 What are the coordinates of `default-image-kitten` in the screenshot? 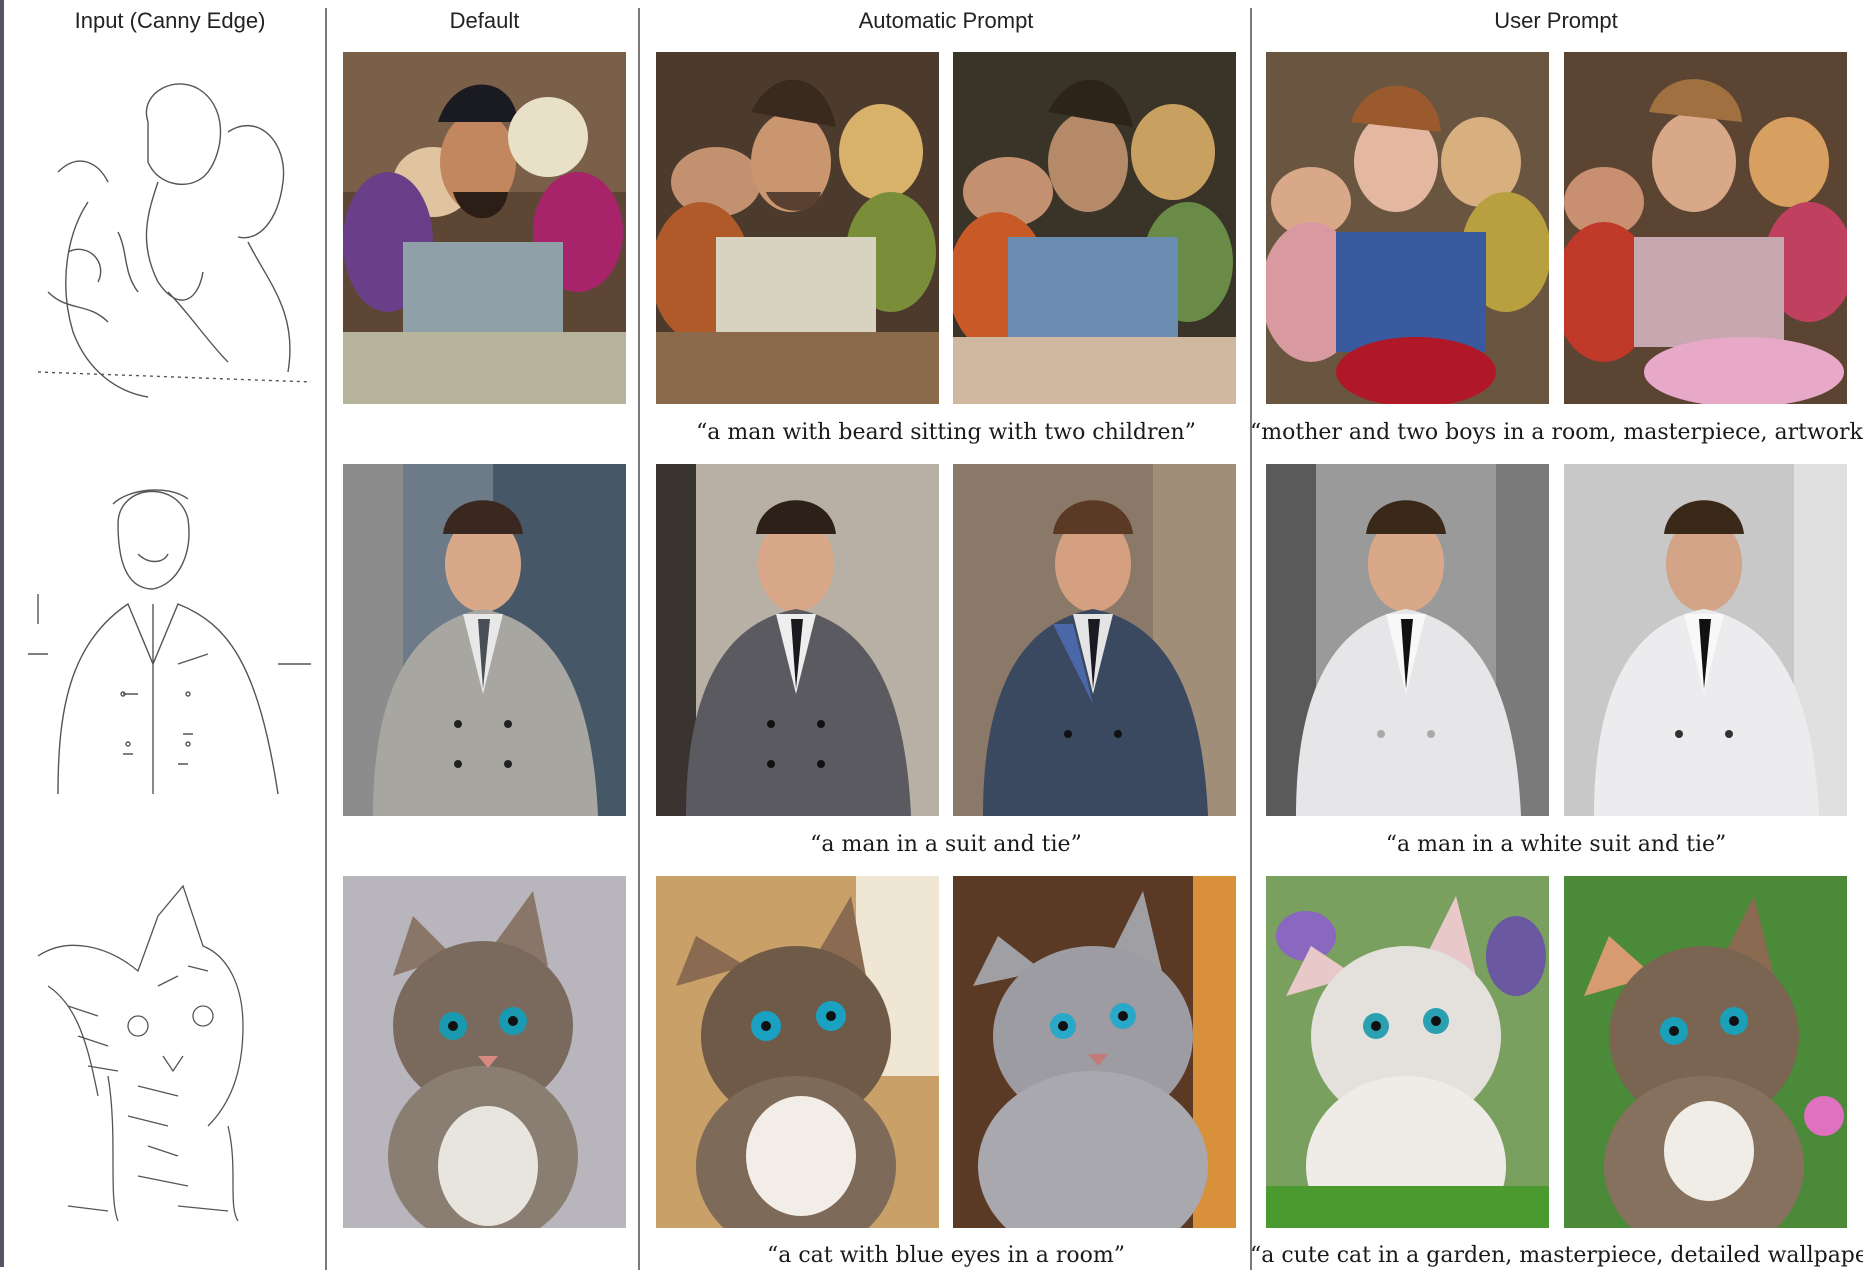 It's located at (484, 1052).